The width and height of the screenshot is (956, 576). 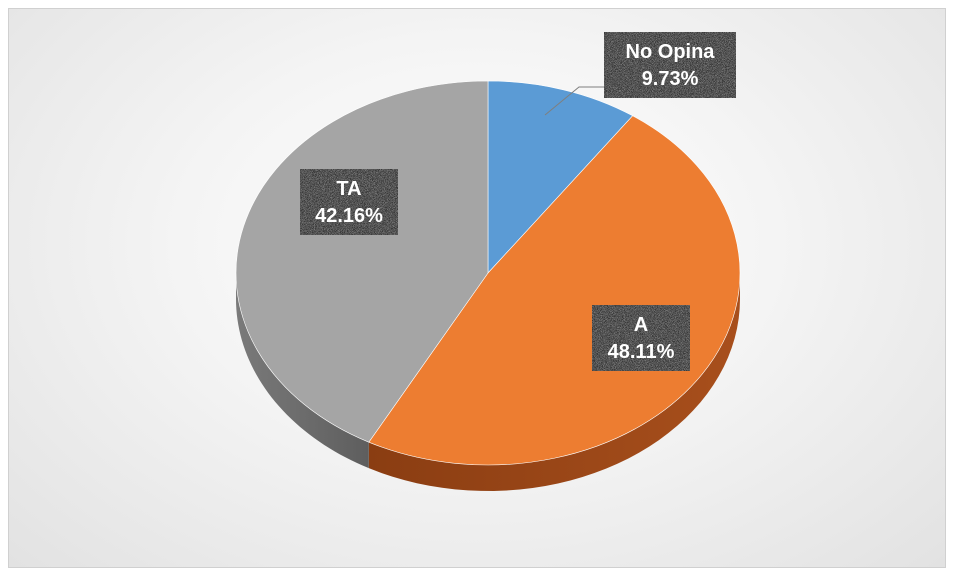 What do you see at coordinates (671, 52) in the screenshot?
I see `data-label-category: No Opina` at bounding box center [671, 52].